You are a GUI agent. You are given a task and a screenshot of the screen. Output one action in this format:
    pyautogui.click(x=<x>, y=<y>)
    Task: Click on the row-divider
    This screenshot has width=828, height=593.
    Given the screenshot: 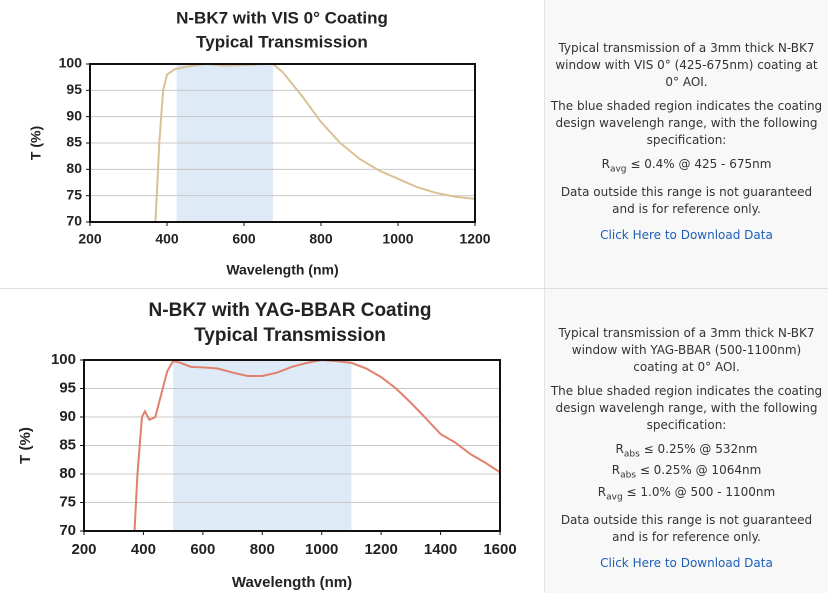 What is the action you would take?
    pyautogui.click(x=414, y=288)
    